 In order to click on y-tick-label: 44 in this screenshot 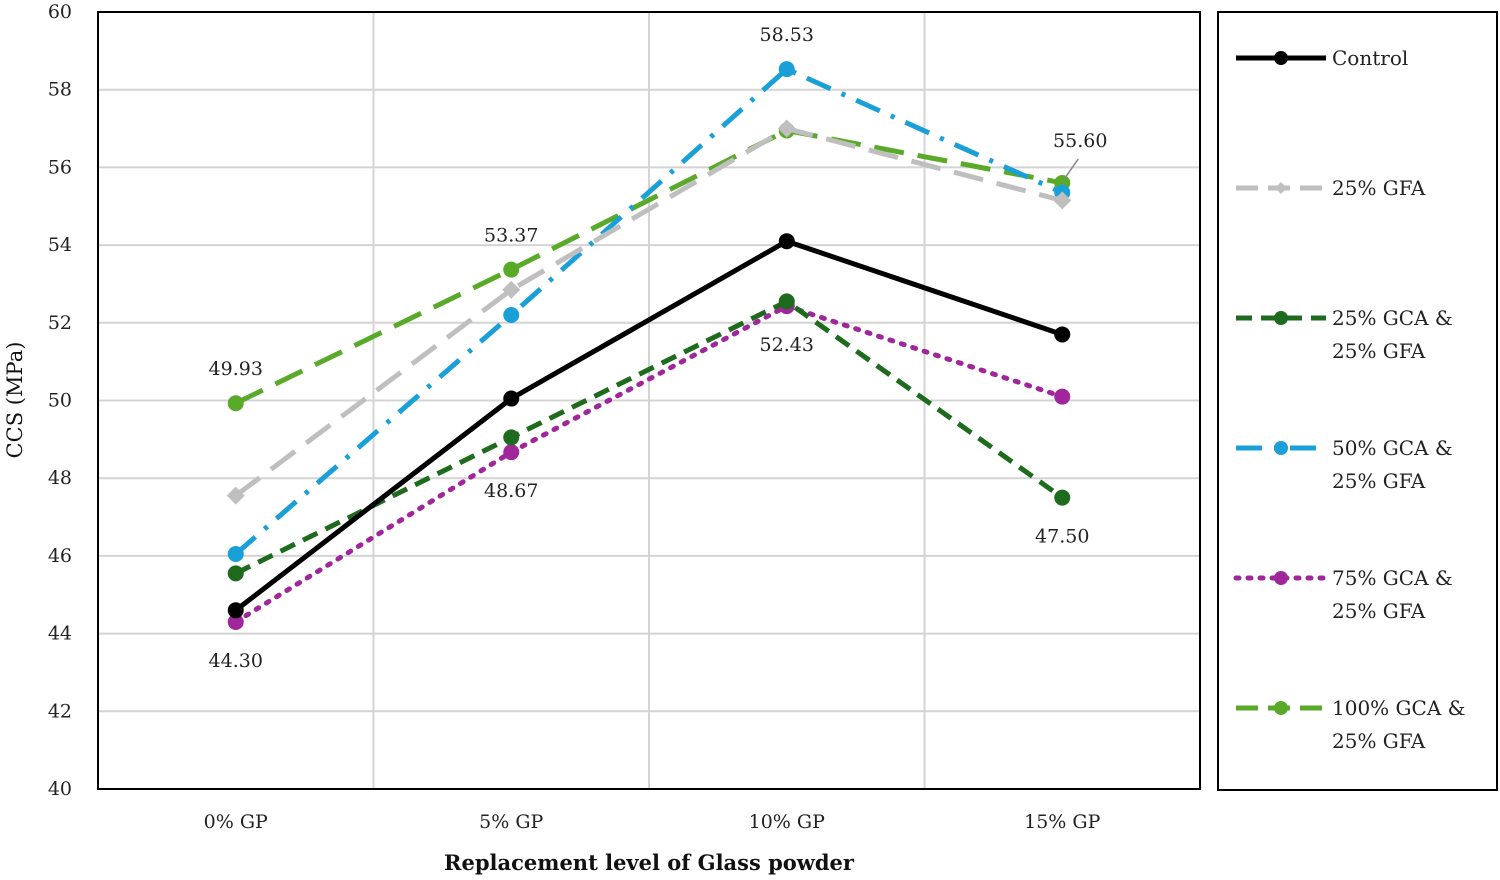, I will do `click(60, 634)`.